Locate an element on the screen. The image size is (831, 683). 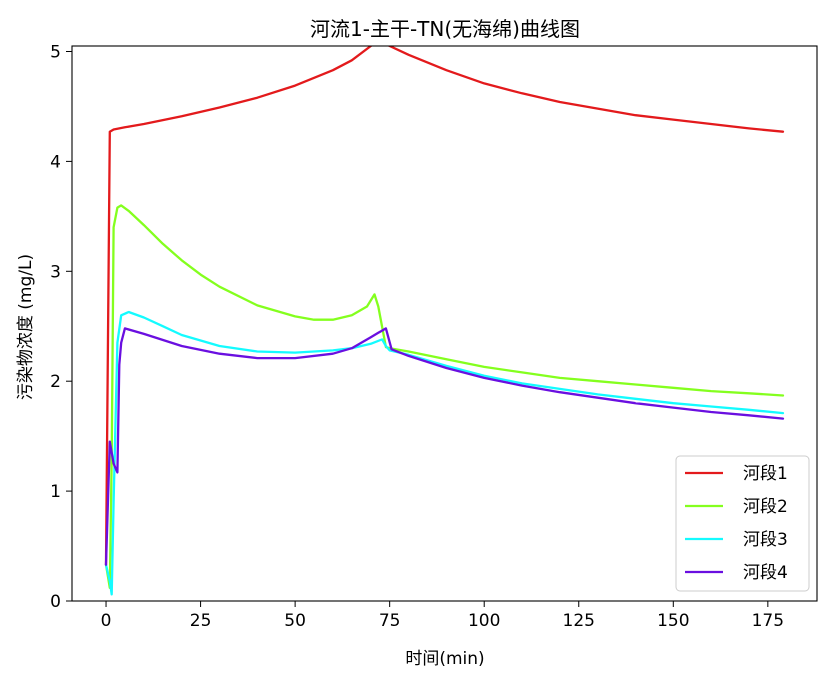
y-tick-label: 2 is located at coordinates (55, 382).